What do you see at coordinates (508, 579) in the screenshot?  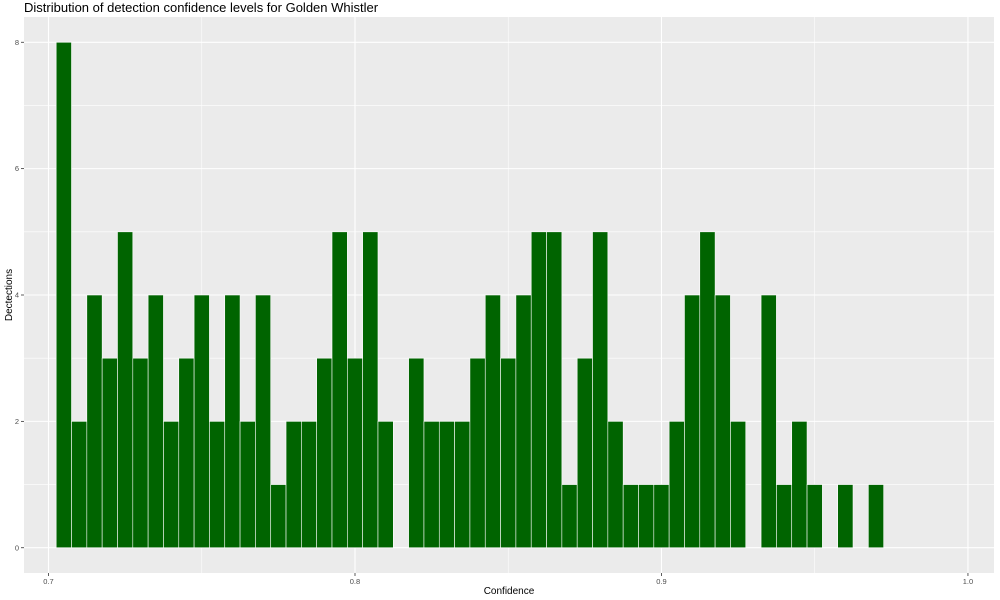 I see `x-axis-ticks: 0.7 0.8 0.9 1.0` at bounding box center [508, 579].